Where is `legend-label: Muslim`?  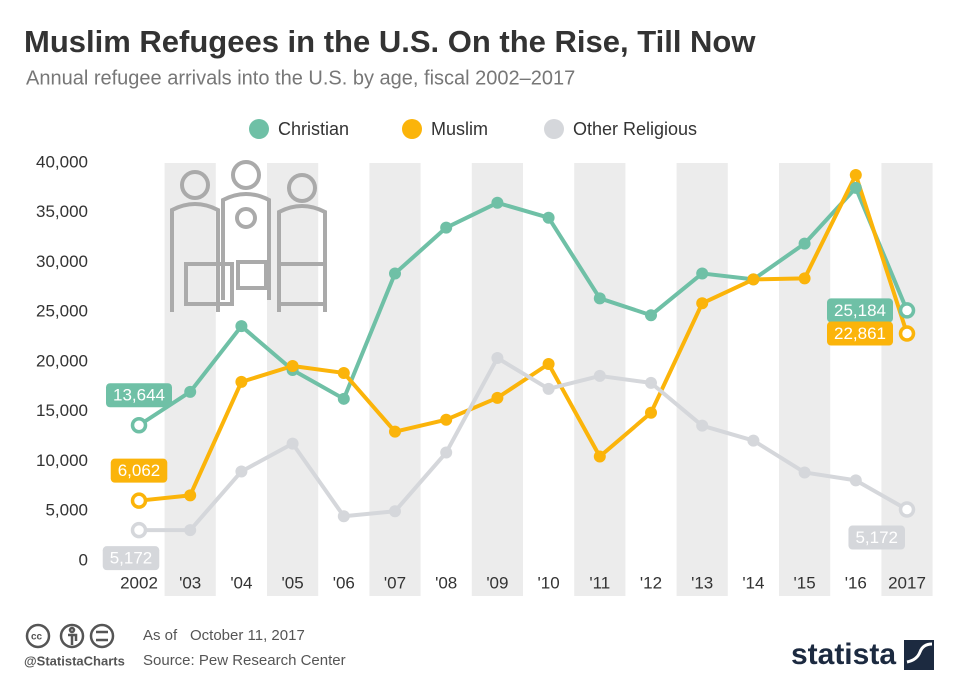 legend-label: Muslim is located at coordinates (459, 129).